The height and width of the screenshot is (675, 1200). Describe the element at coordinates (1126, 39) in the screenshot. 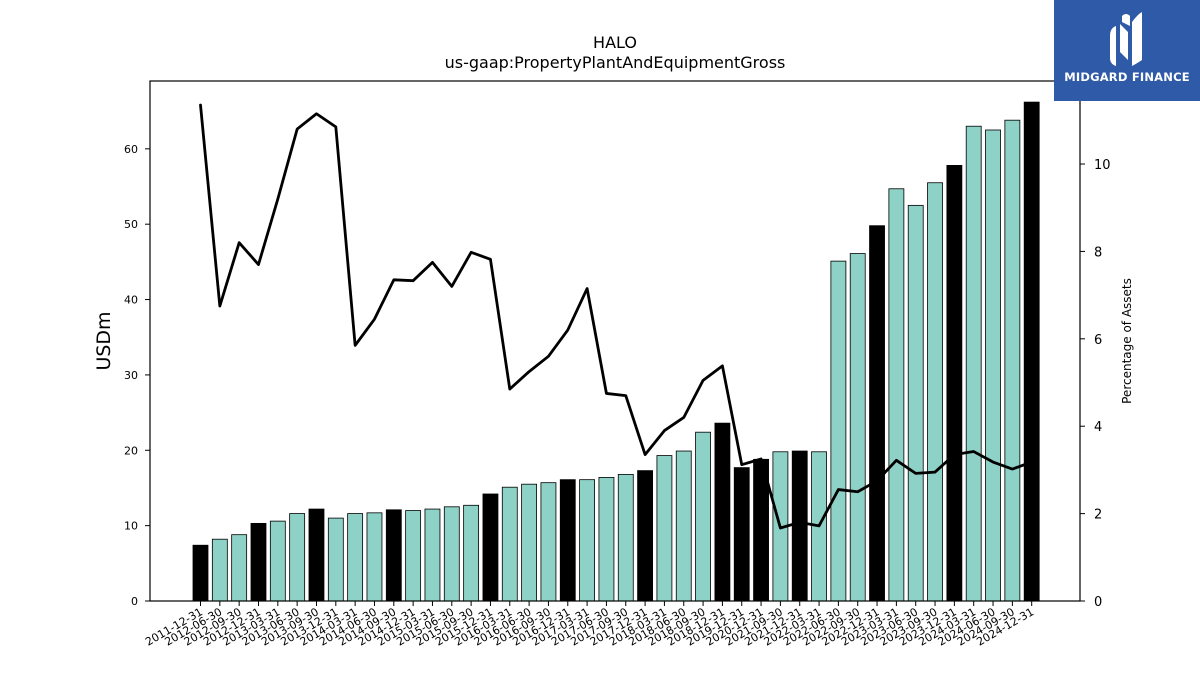

I see `midgard-logo-icon` at that location.